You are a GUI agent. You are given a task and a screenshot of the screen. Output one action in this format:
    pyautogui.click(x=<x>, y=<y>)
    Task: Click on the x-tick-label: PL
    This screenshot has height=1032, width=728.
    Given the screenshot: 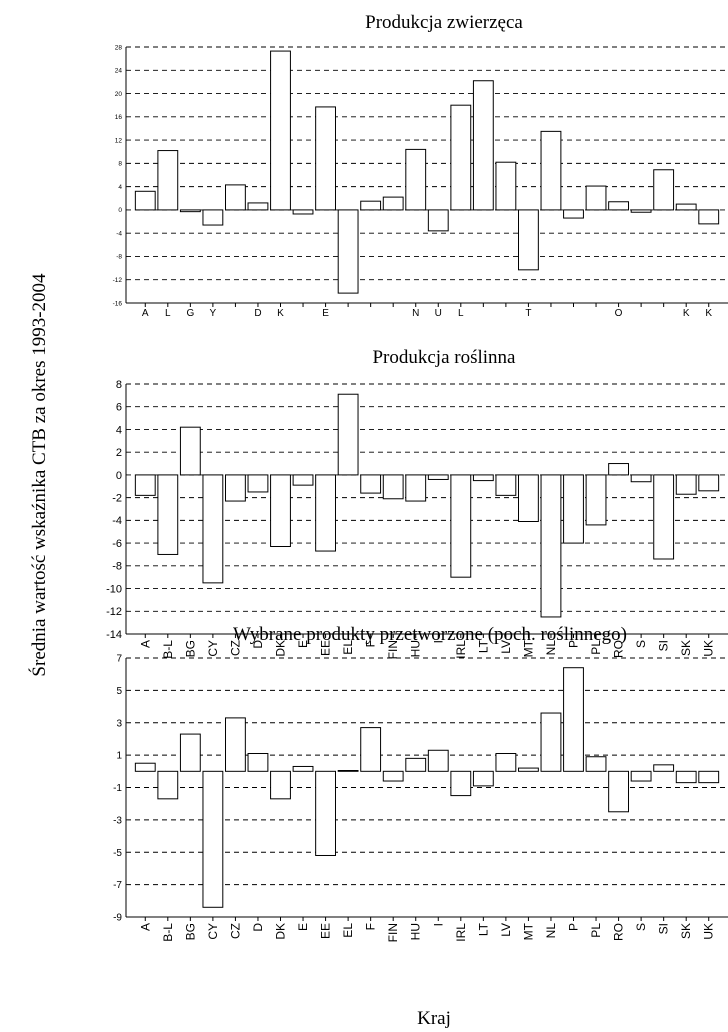 What is the action you would take?
    pyautogui.click(x=596, y=647)
    